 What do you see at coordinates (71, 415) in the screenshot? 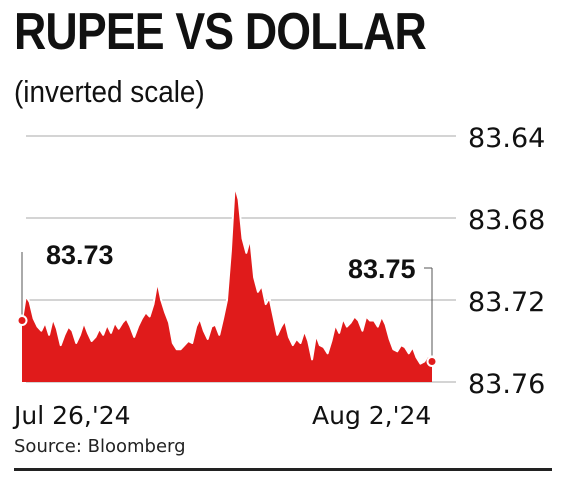
I see `x-tick-label: Jul 26,'24` at bounding box center [71, 415].